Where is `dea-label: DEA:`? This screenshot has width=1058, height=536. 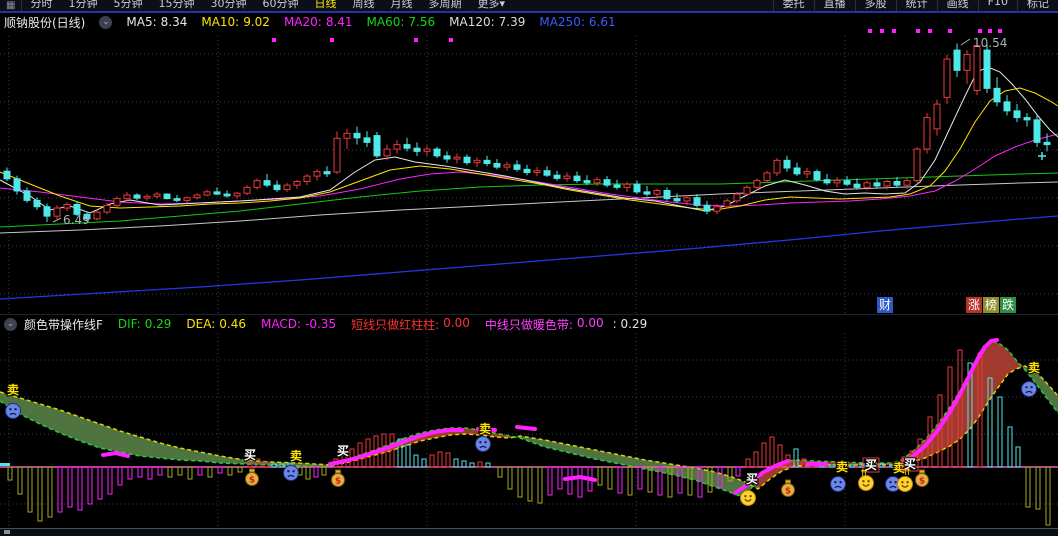
dea-label: DEA: is located at coordinates (201, 324).